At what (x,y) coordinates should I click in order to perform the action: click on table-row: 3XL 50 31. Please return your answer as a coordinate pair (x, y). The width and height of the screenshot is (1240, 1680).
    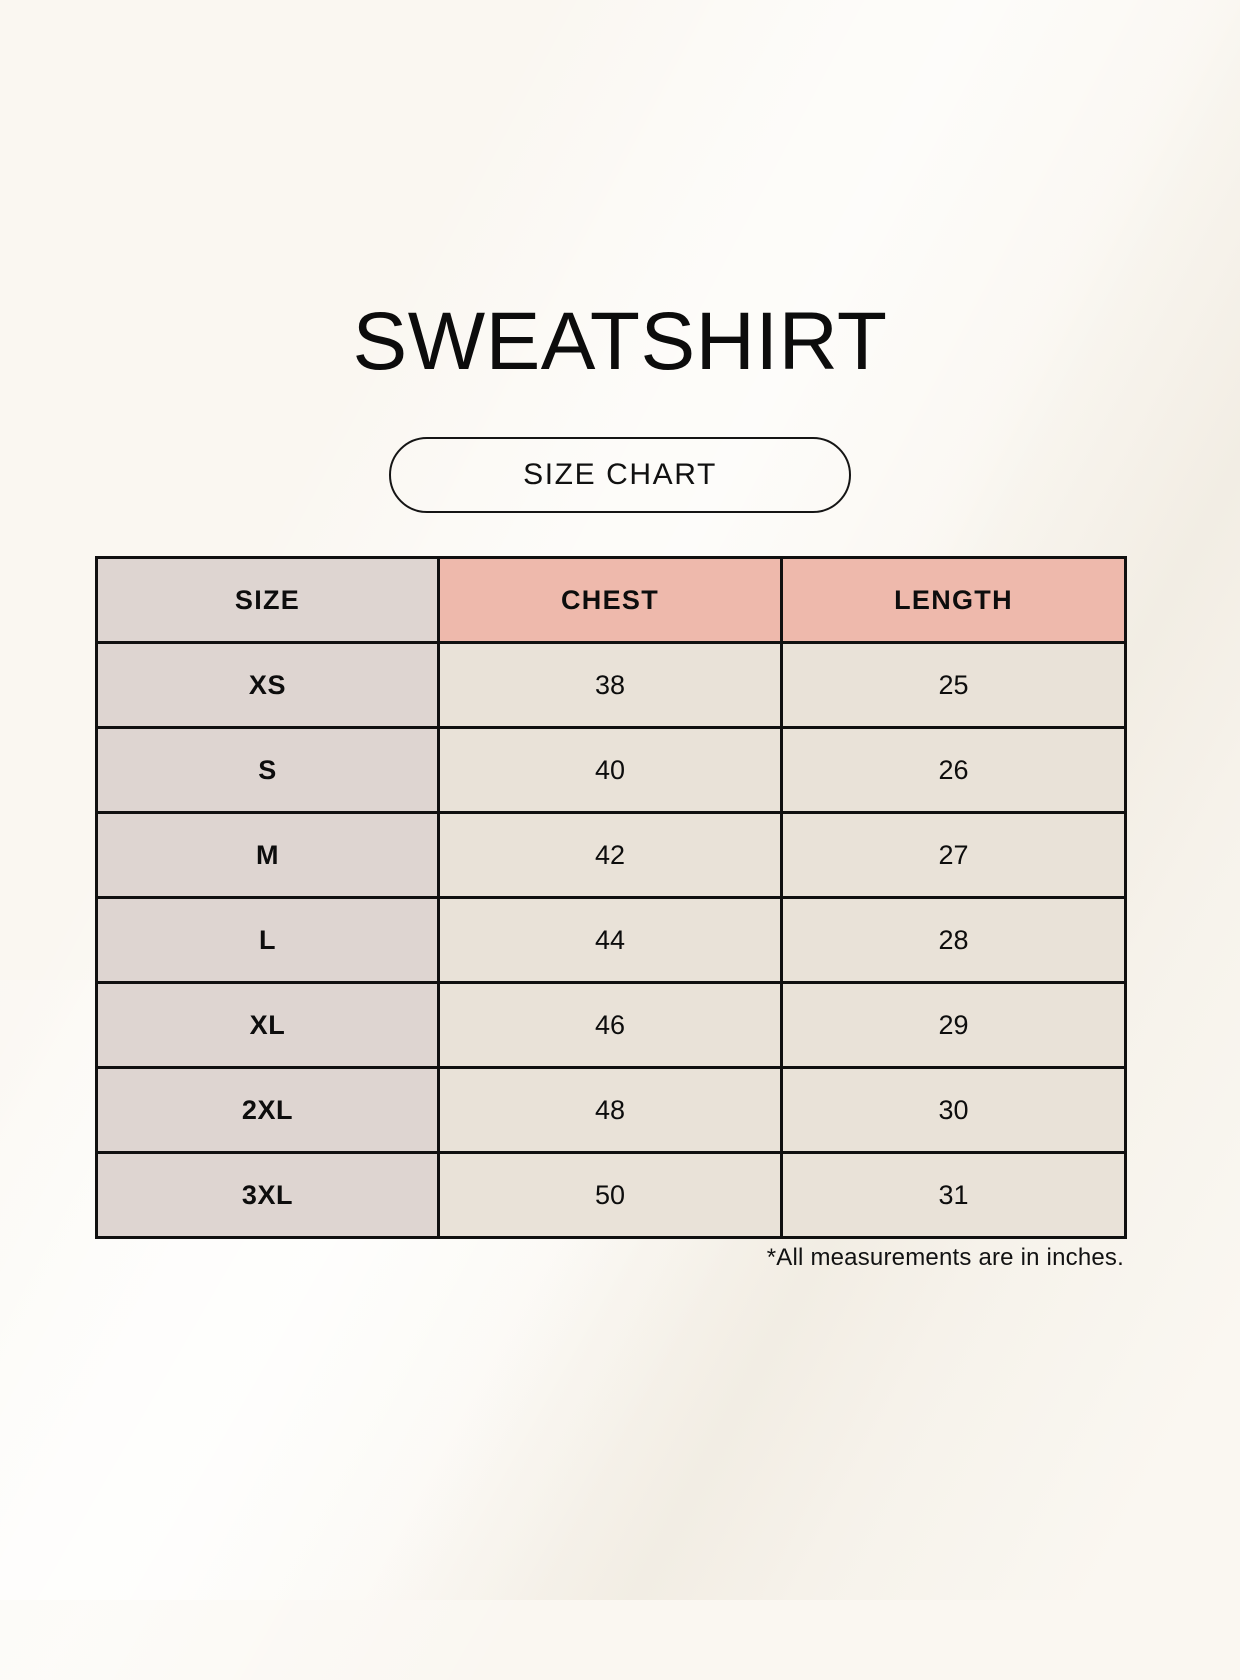
    Looking at the image, I should click on (611, 1195).